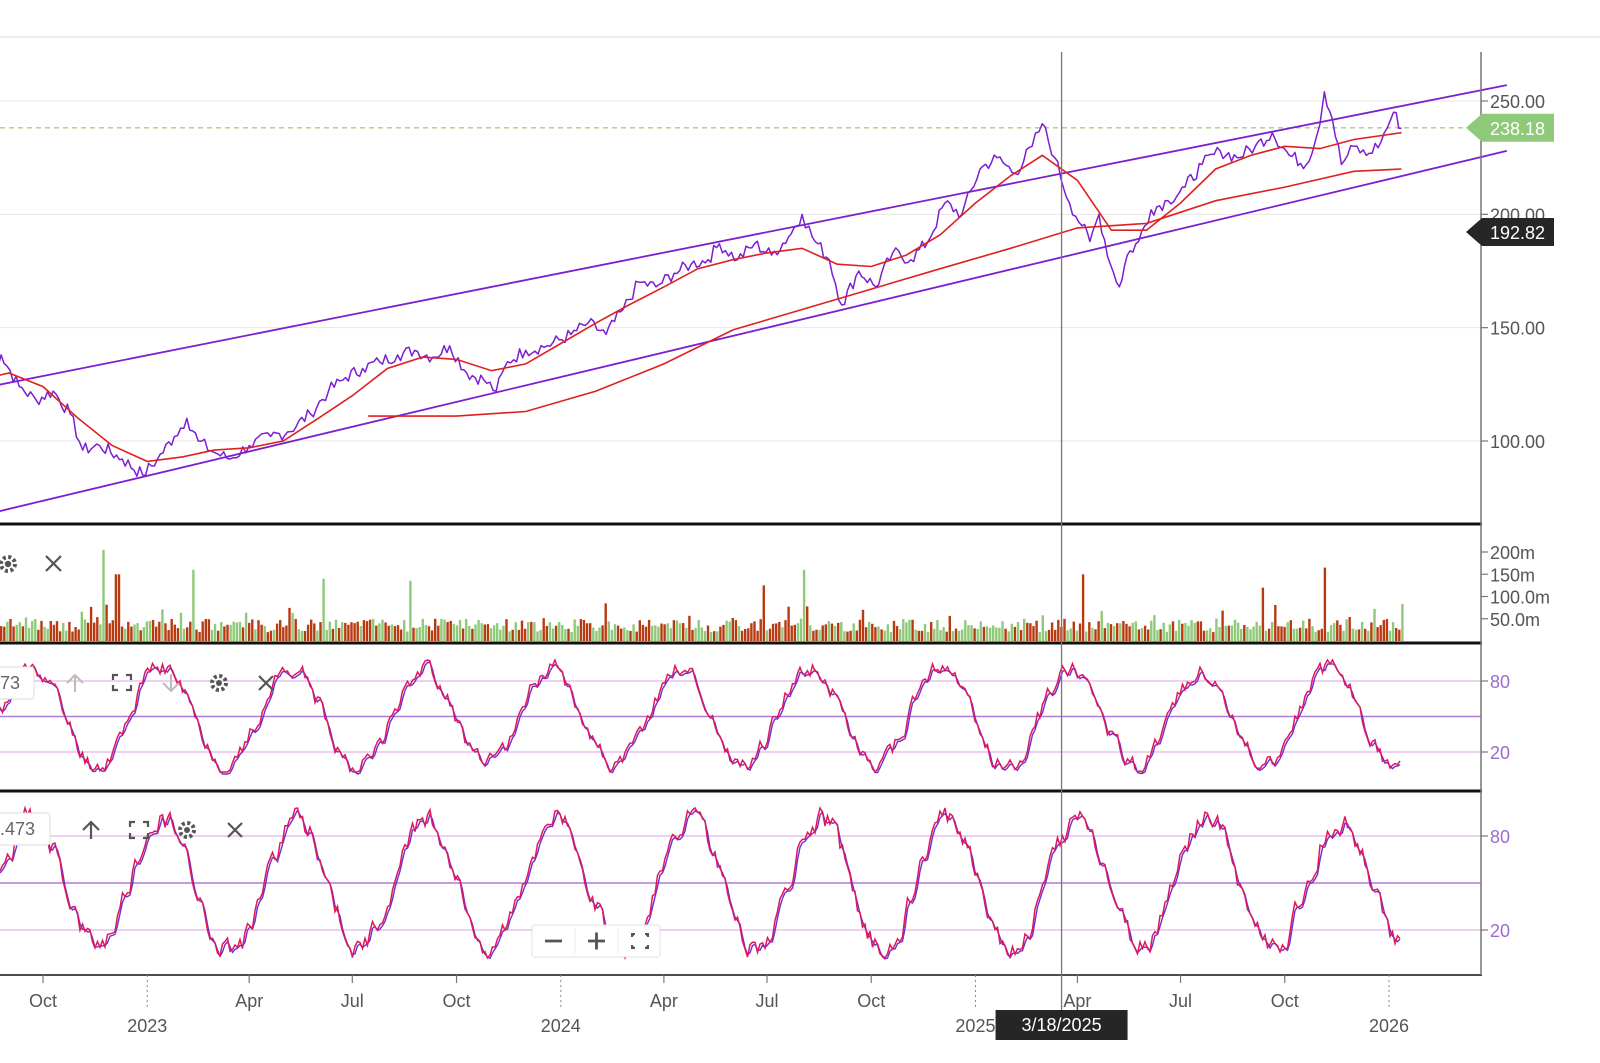  What do you see at coordinates (700, 715) in the screenshot?
I see `stochastic-k-line` at bounding box center [700, 715].